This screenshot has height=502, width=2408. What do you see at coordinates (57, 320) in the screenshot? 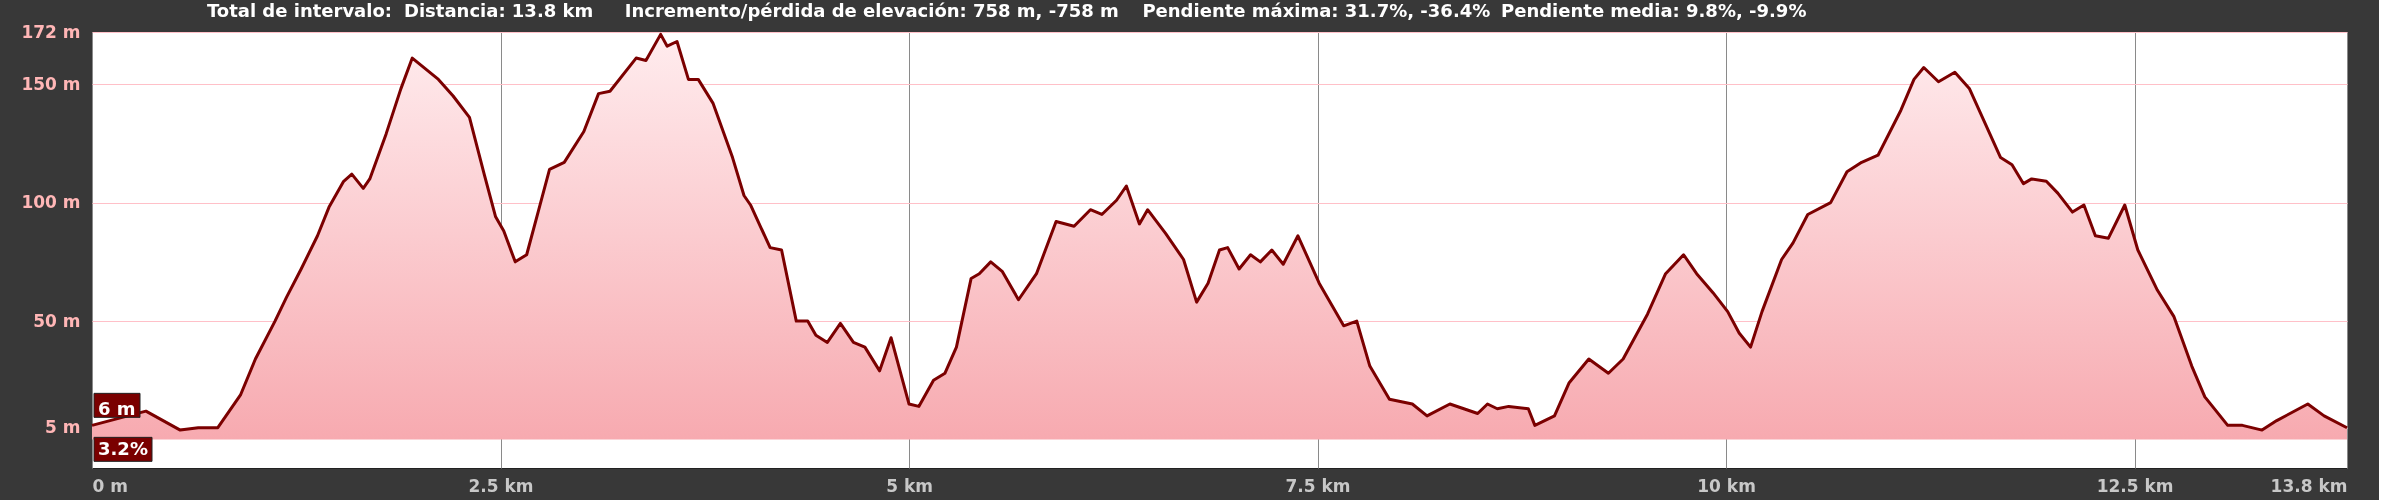
I see `y-tick-label: 50 m` at bounding box center [57, 320].